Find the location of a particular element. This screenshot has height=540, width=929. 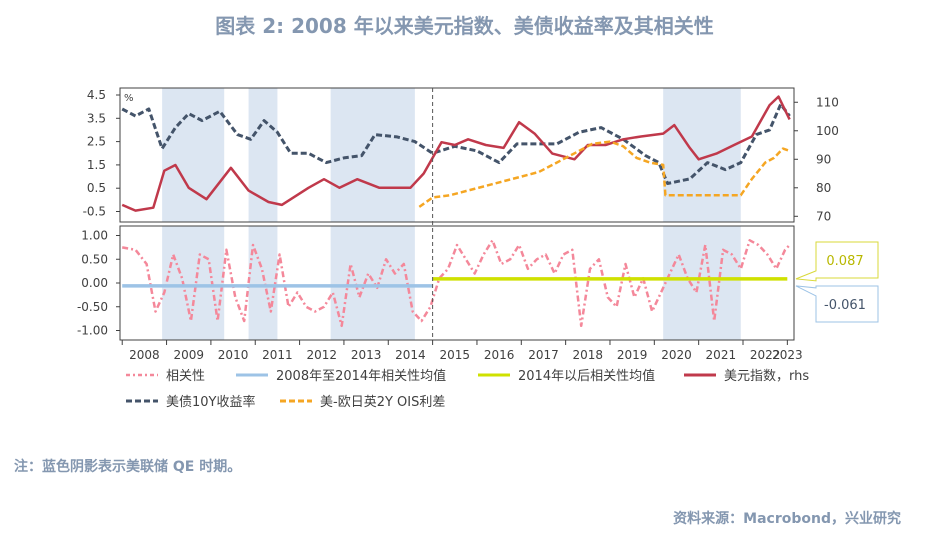

right-tick-label-1: 100 is located at coordinates (827, 131).